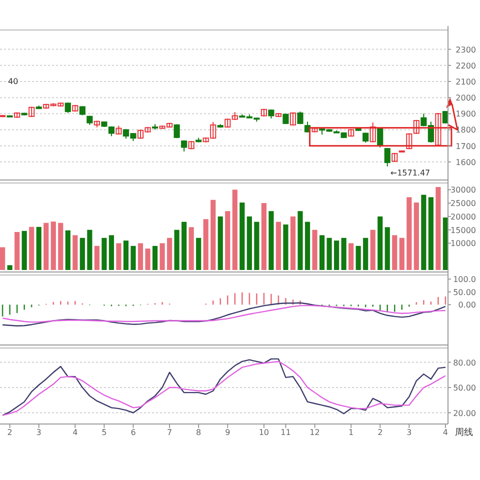  What do you see at coordinates (466, 81) in the screenshot?
I see `y-tick-label: 2100` at bounding box center [466, 81].